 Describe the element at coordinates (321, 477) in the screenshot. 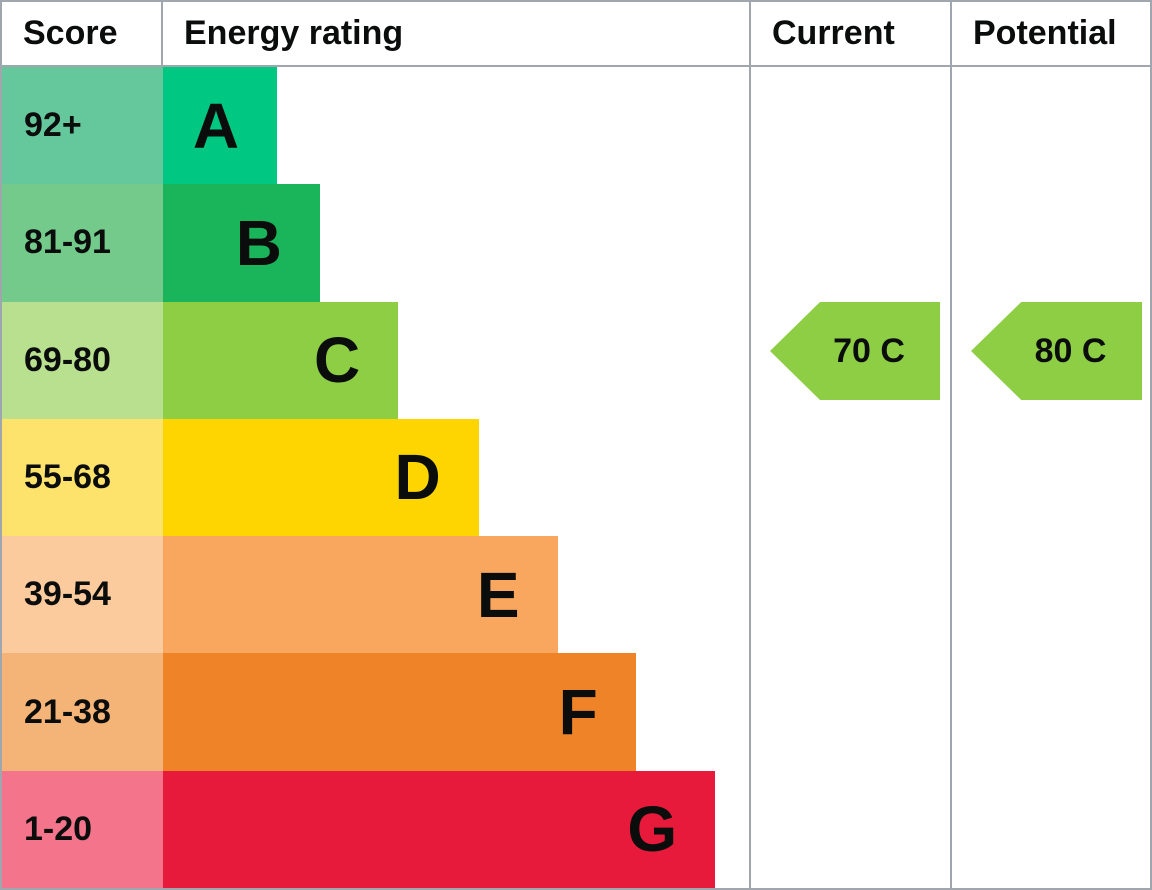

I see `band-bar: D` at that location.